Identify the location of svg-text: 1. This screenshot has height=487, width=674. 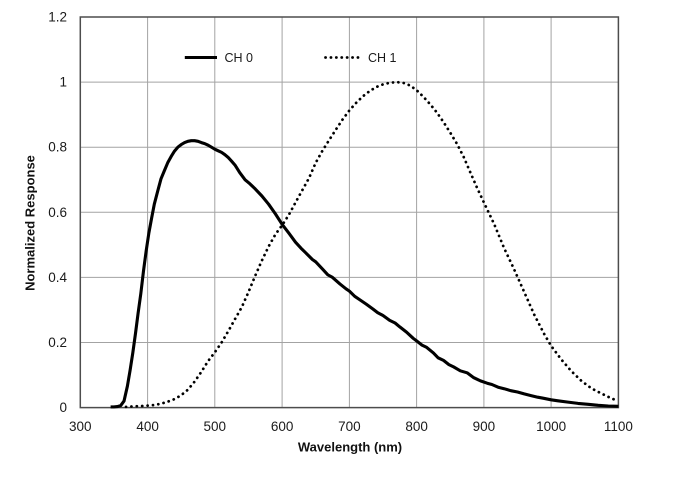
(63, 82).